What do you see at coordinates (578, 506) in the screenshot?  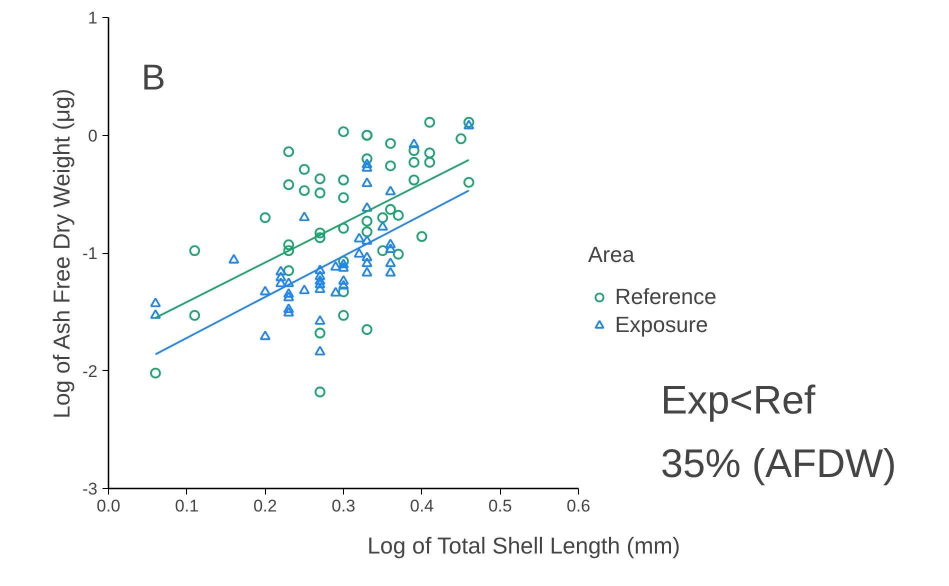 I see `x-tick-label: 0.6` at bounding box center [578, 506].